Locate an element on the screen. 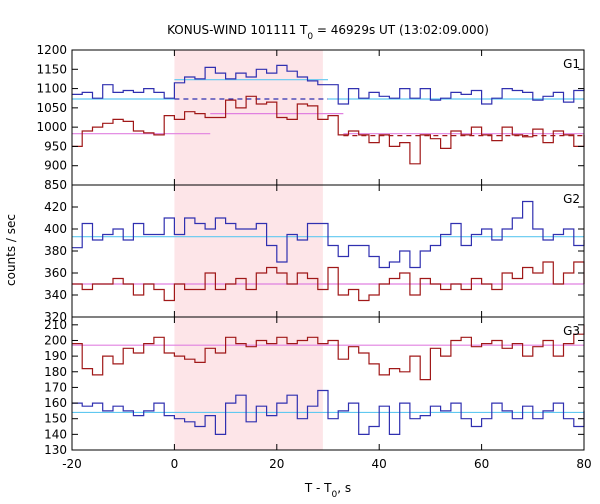 The height and width of the screenshot is (504, 600). y-tick-label: 130 is located at coordinates (55, 450).